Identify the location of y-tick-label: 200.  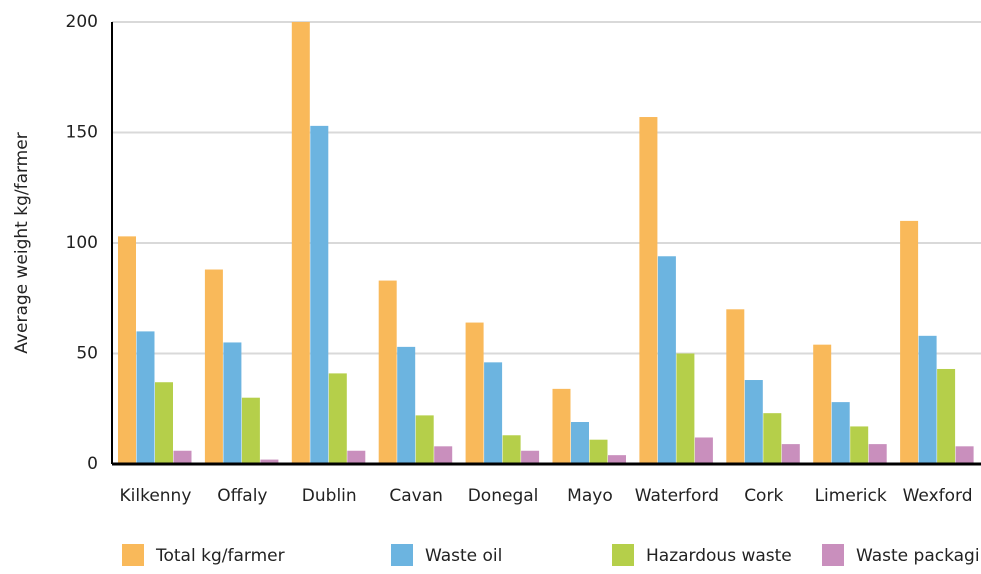
(82, 22).